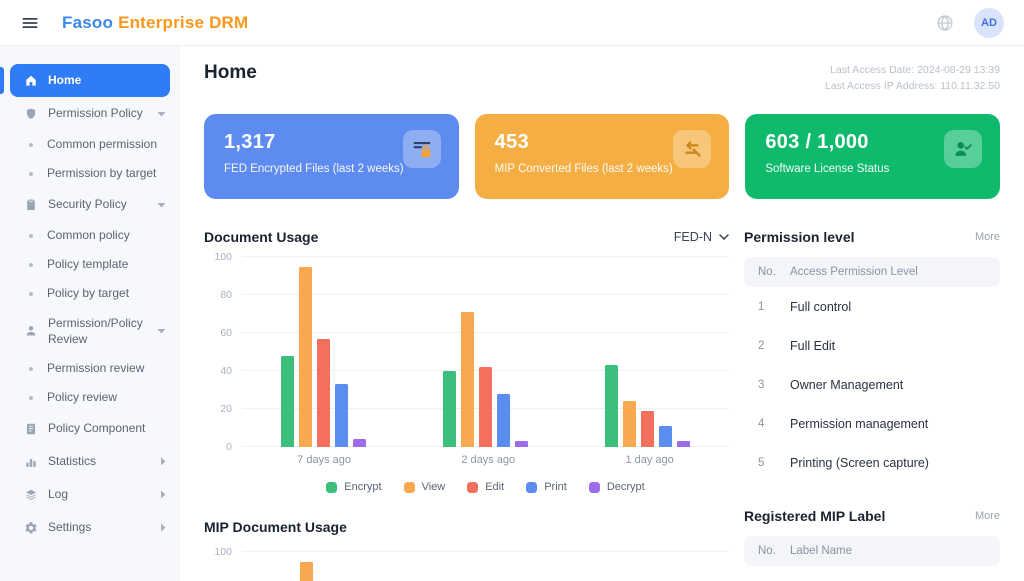 The width and height of the screenshot is (1024, 581). I want to click on document-usage-title: Document Usage, so click(261, 237).